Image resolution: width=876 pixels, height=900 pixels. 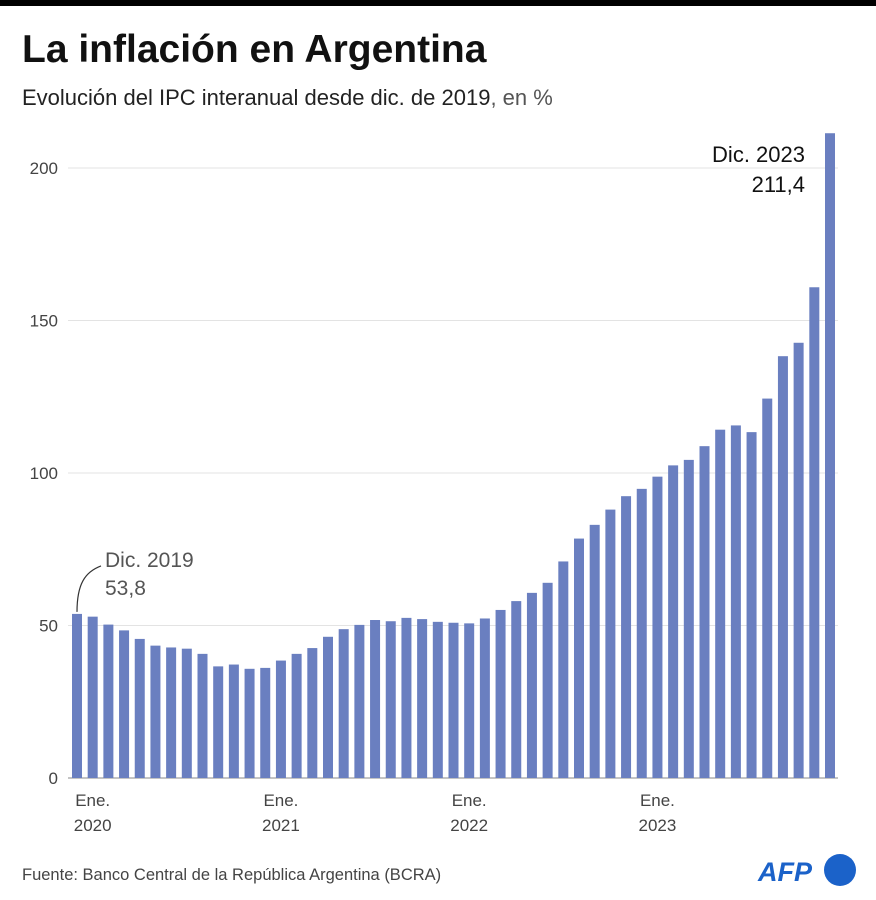 What do you see at coordinates (484, 698) in the screenshot?
I see `bar-feb-2022` at bounding box center [484, 698].